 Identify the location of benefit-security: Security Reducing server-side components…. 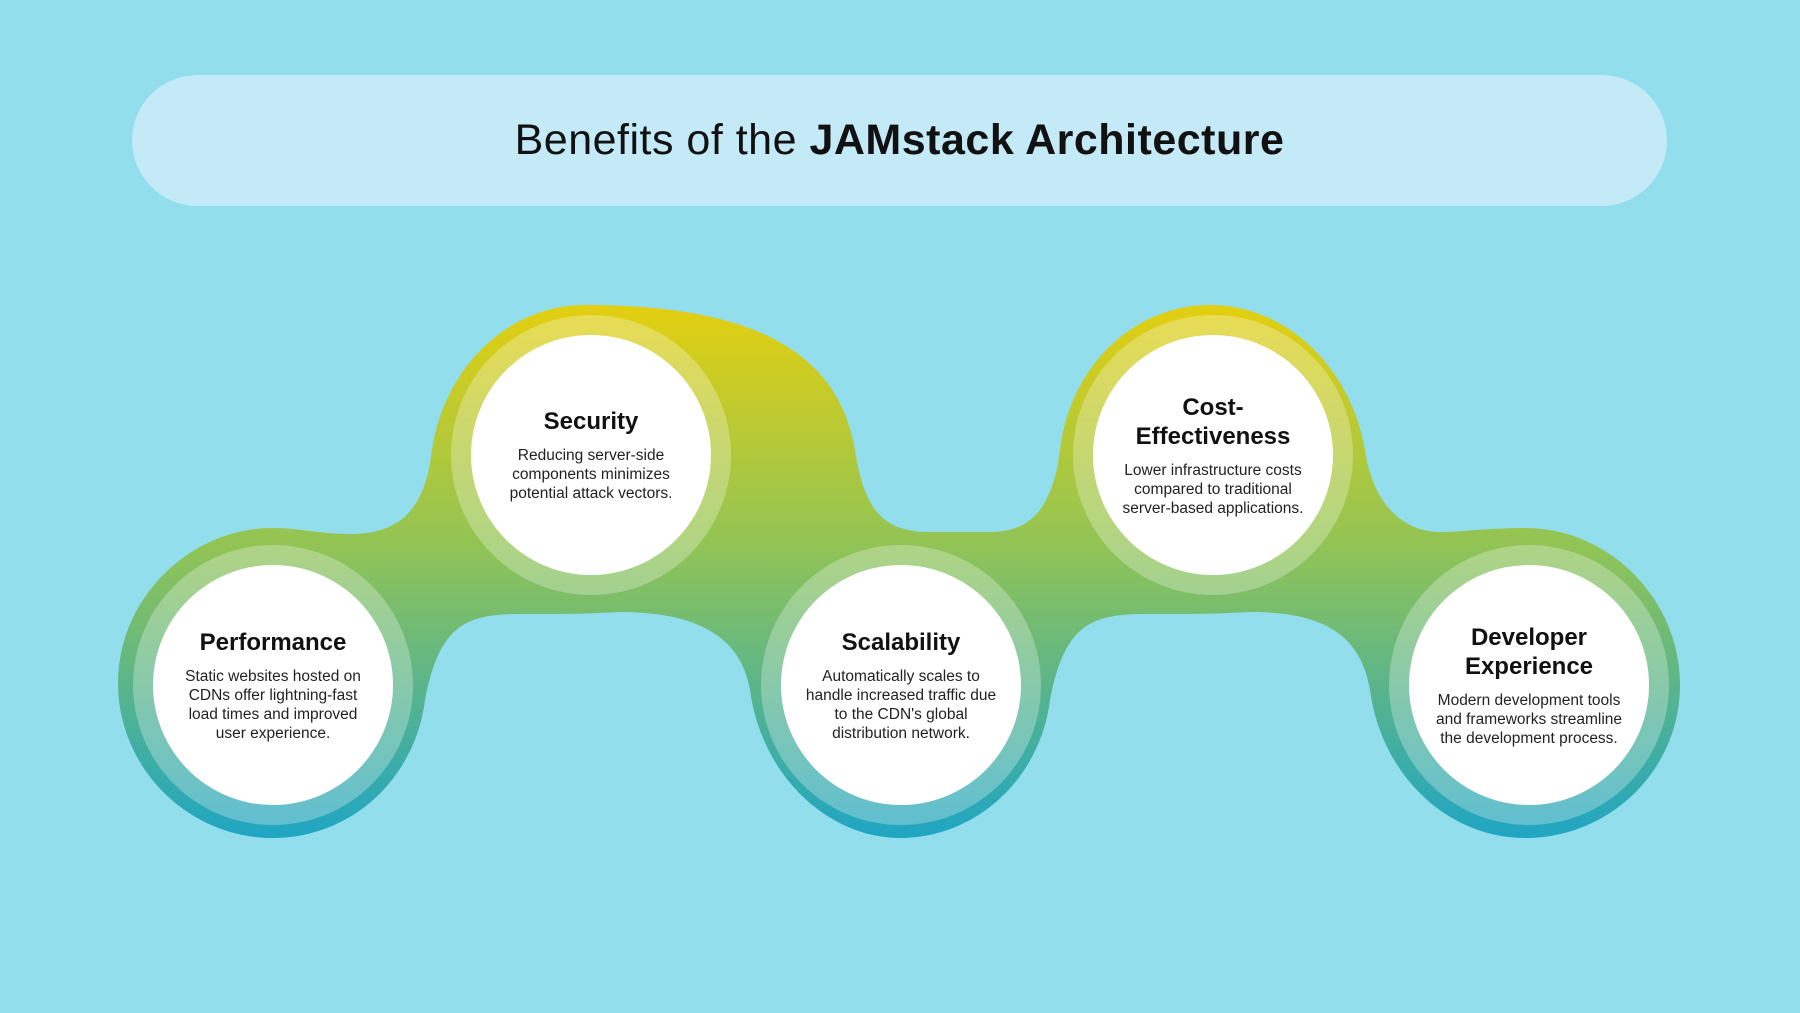
(591, 455).